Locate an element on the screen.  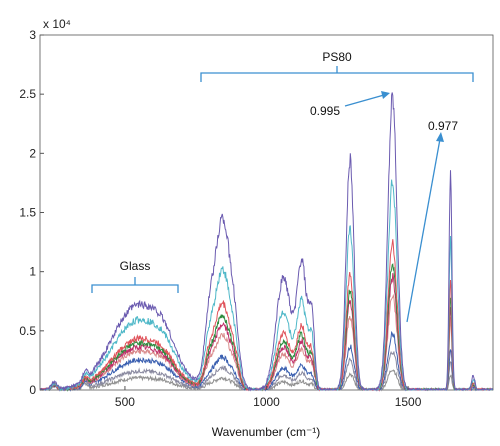
y-tick-label: 2 is located at coordinates (32, 153).